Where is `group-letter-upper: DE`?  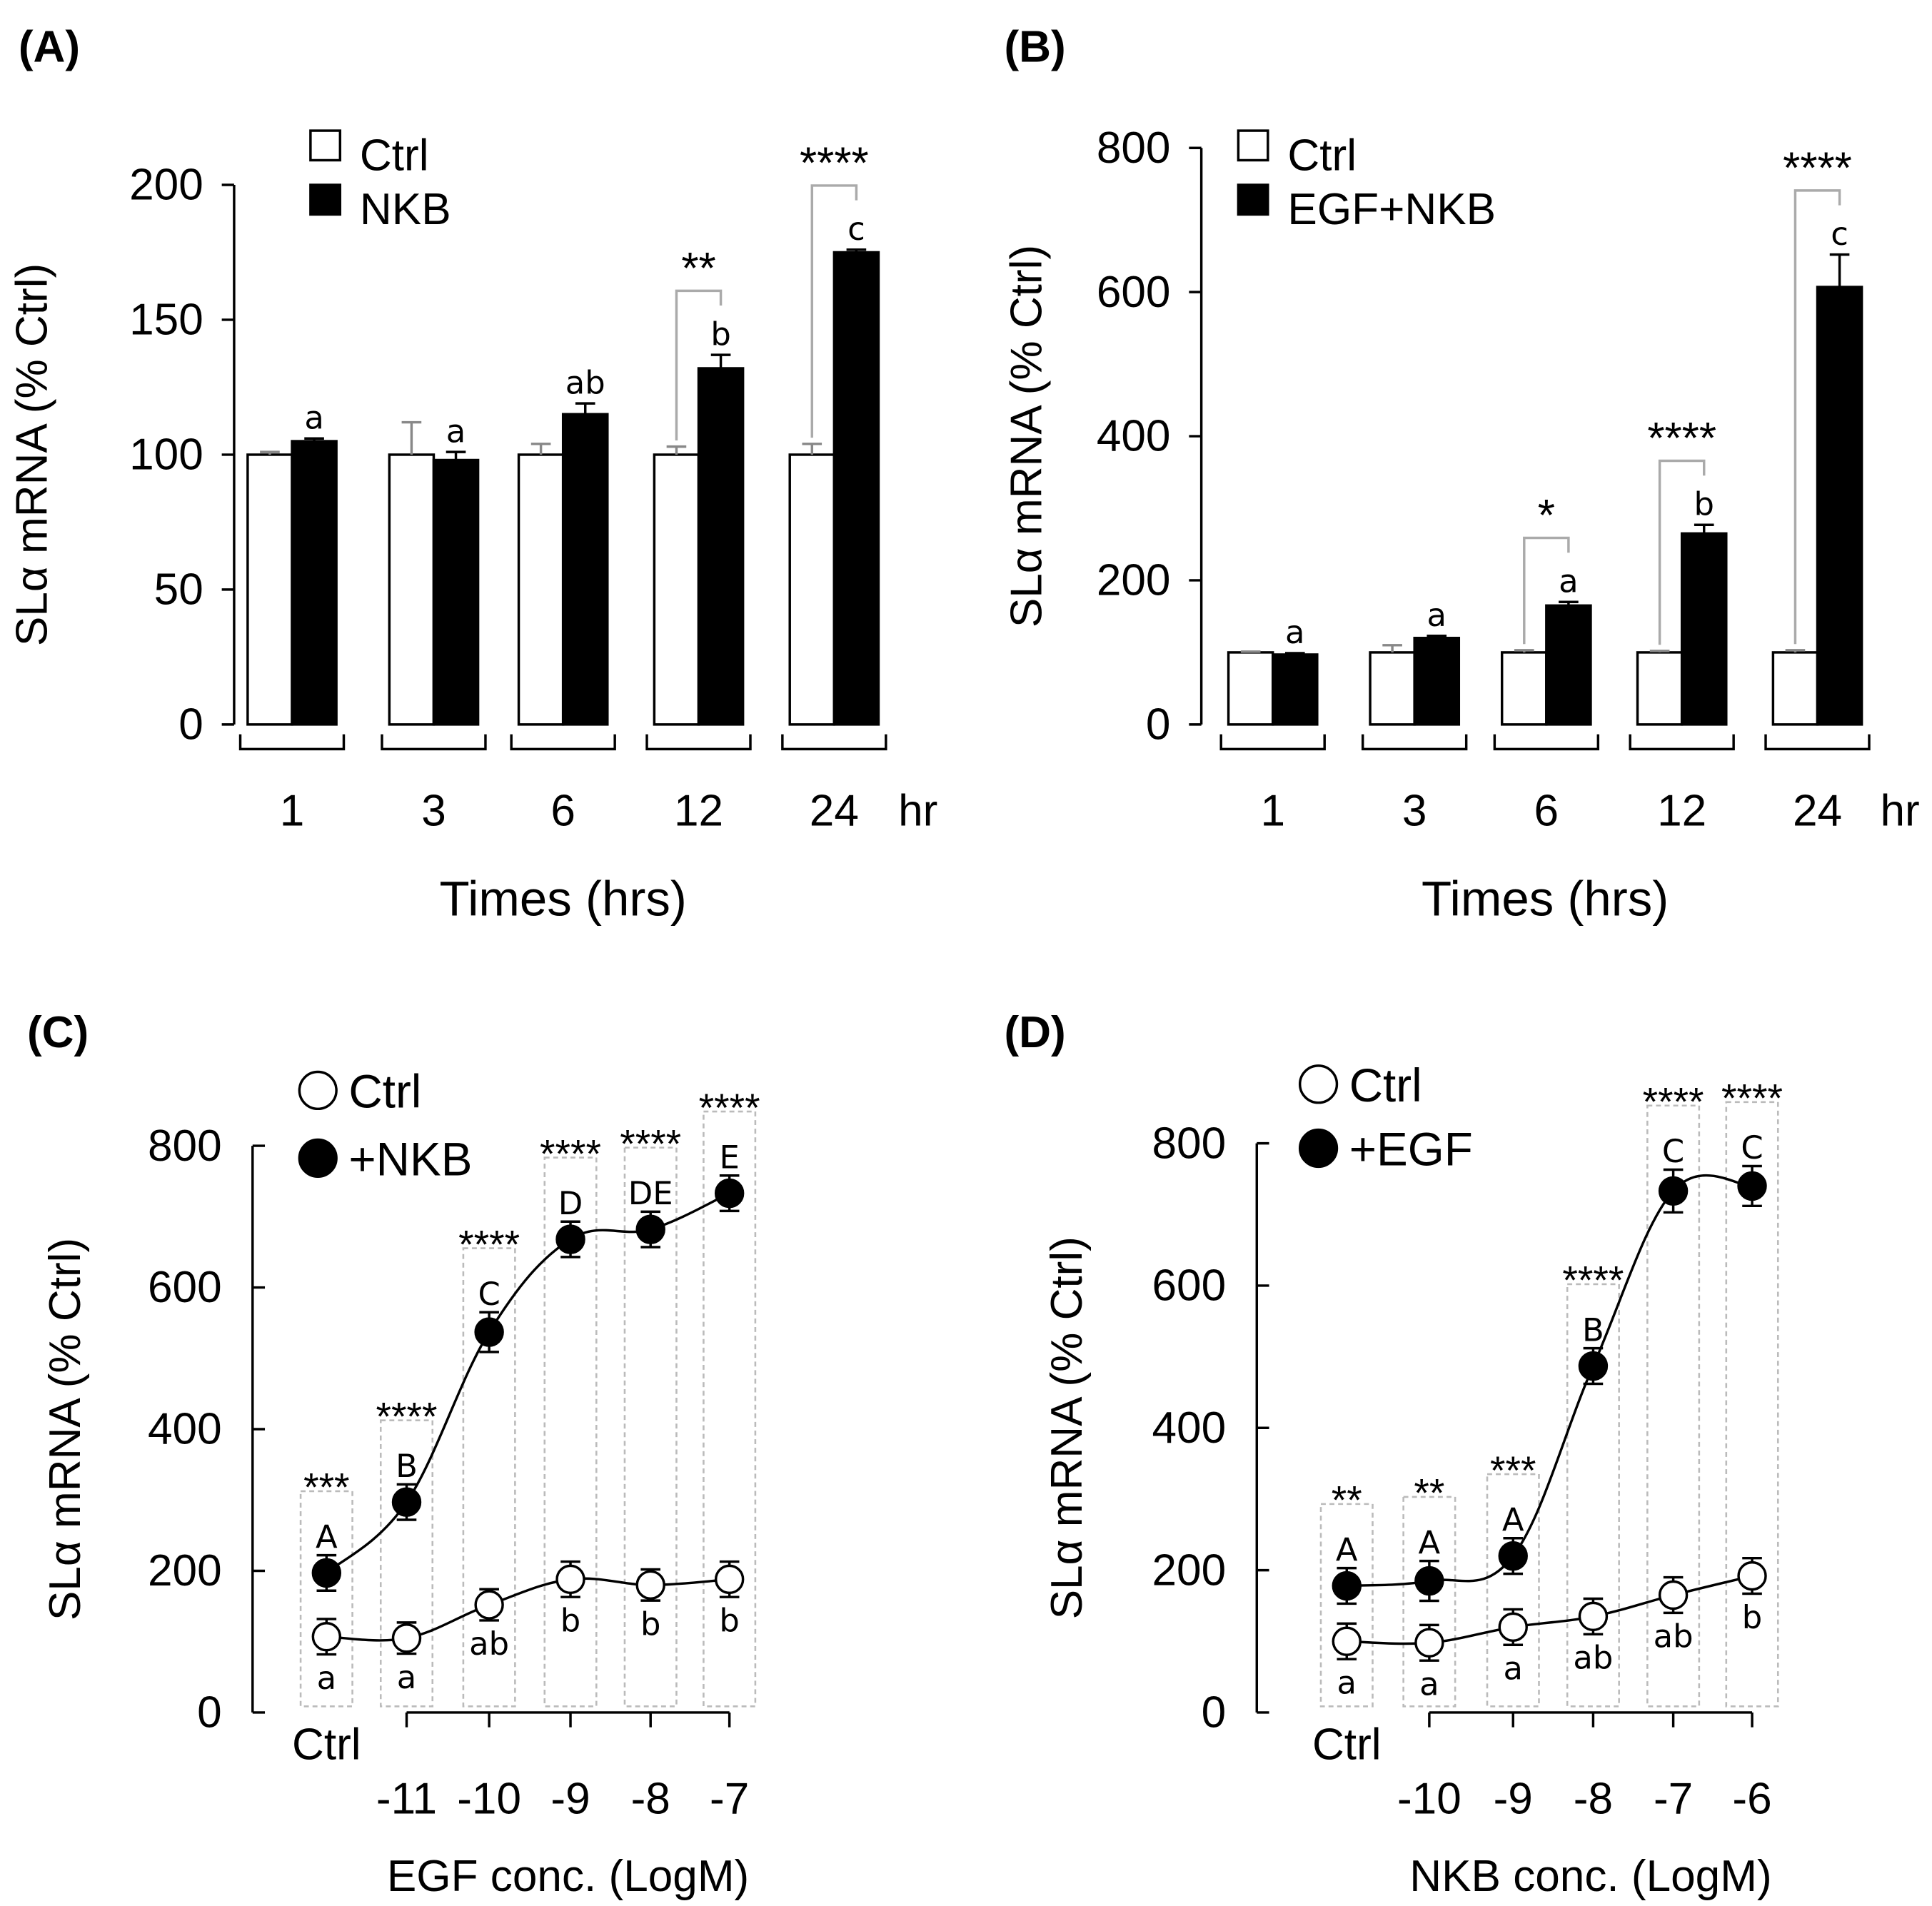
group-letter-upper: DE is located at coordinates (650, 1193).